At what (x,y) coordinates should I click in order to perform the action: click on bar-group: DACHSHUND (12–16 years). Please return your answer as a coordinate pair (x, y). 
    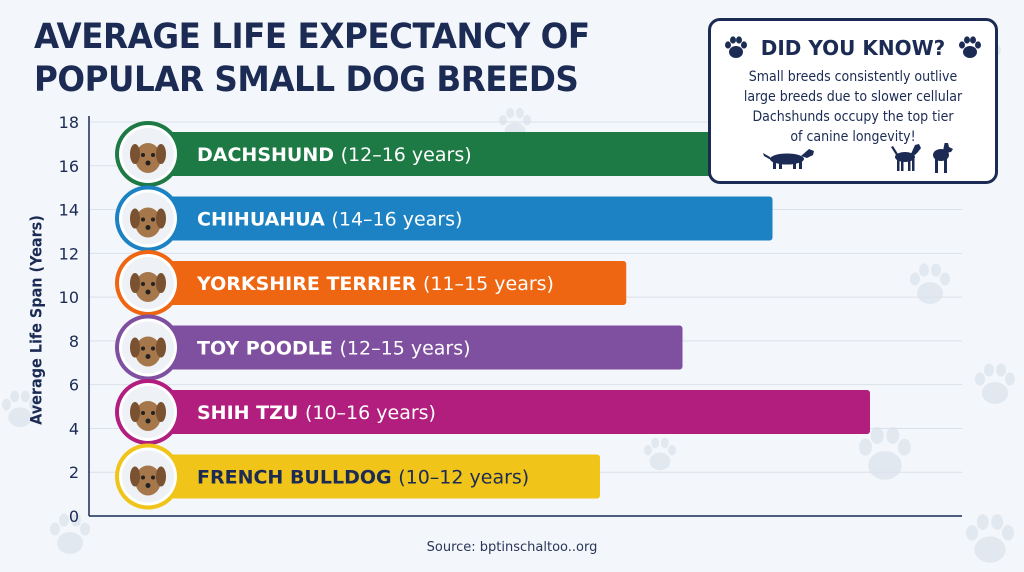
    Looking at the image, I should click on (432, 154).